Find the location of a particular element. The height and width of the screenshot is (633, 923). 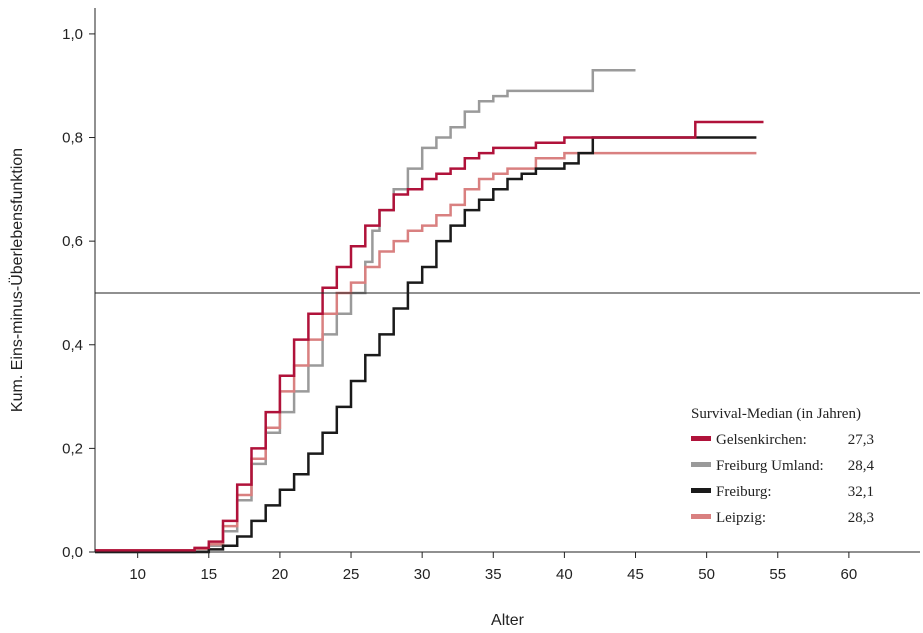

legend-median-freiburg: 32,1 is located at coordinates (861, 492).